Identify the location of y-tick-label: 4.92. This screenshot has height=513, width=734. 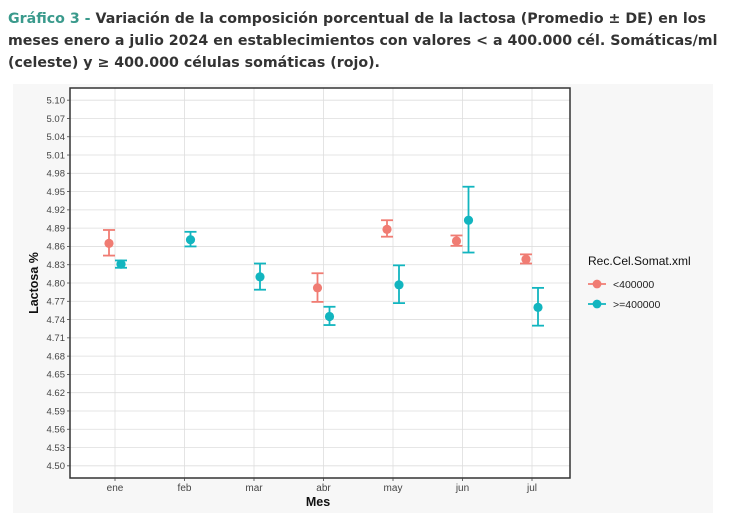
(56, 210).